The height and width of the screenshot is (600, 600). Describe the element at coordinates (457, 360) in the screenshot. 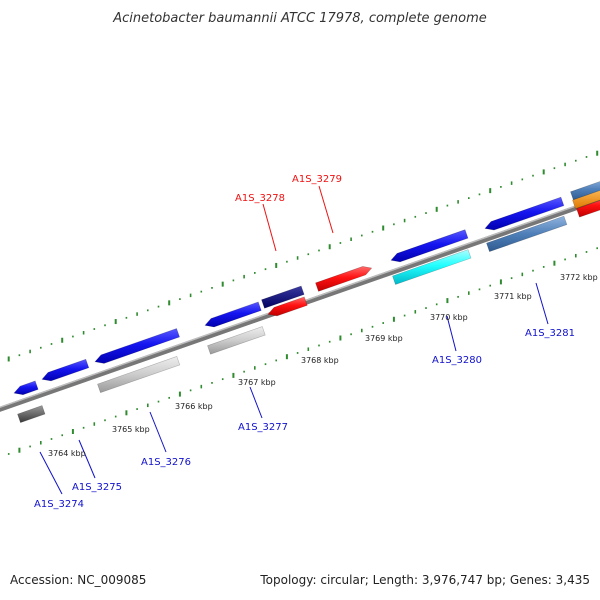

I see `gene-label-a1s-3280: A1S_3280` at that location.